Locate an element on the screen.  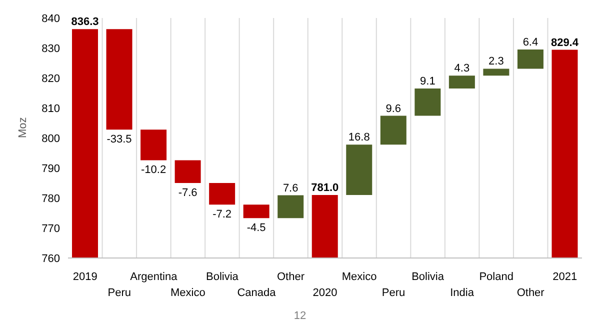
x-tick-label: 2020 is located at coordinates (325, 293).